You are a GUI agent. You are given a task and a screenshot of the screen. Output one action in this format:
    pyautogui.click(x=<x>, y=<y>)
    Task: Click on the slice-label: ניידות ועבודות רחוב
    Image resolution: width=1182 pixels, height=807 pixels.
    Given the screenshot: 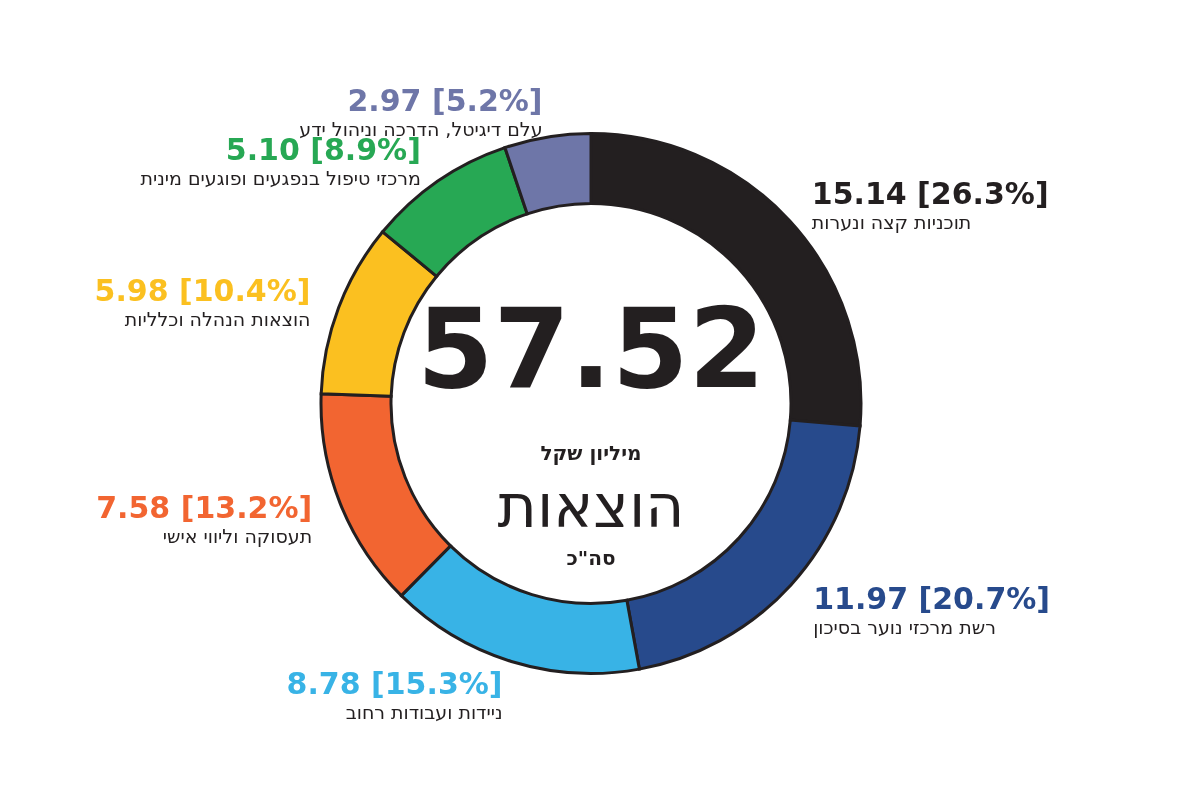 What is the action you would take?
    pyautogui.click(x=424, y=712)
    